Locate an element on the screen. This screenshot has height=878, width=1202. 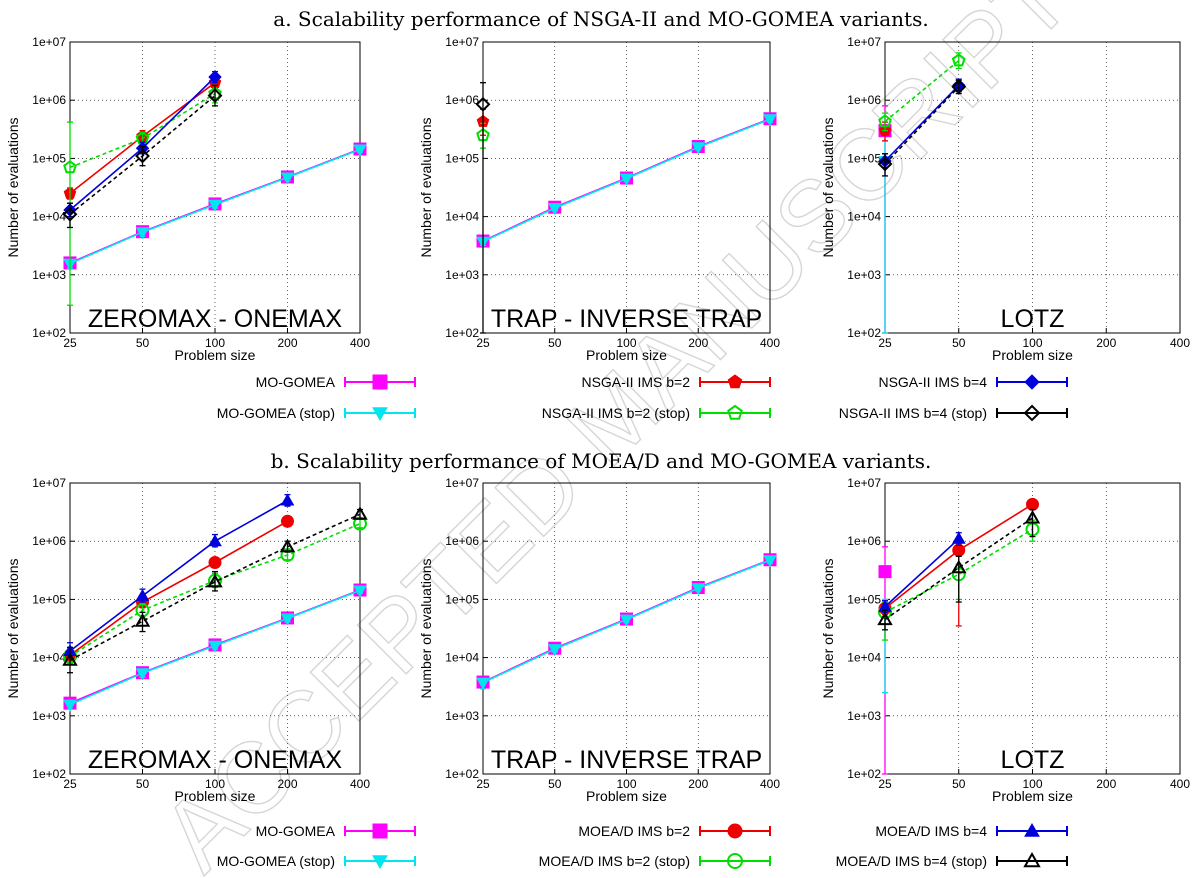
legend-label: MO-GOMEA is located at coordinates (296, 831).